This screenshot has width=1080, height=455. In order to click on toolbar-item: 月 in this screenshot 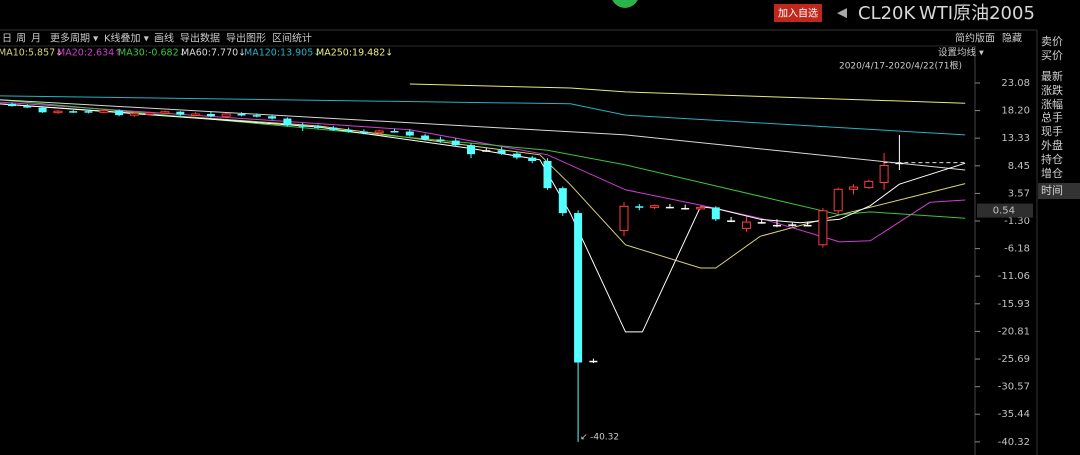, I will do `click(36, 39)`.